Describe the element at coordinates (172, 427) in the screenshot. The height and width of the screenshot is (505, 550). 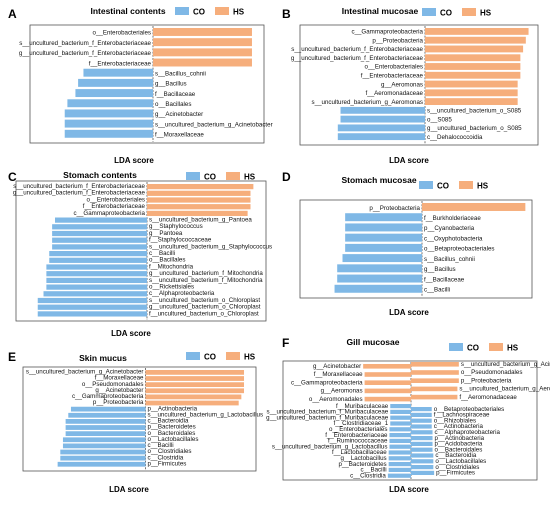
I see `bar-label-co: p__Bacteroidetes` at that location.